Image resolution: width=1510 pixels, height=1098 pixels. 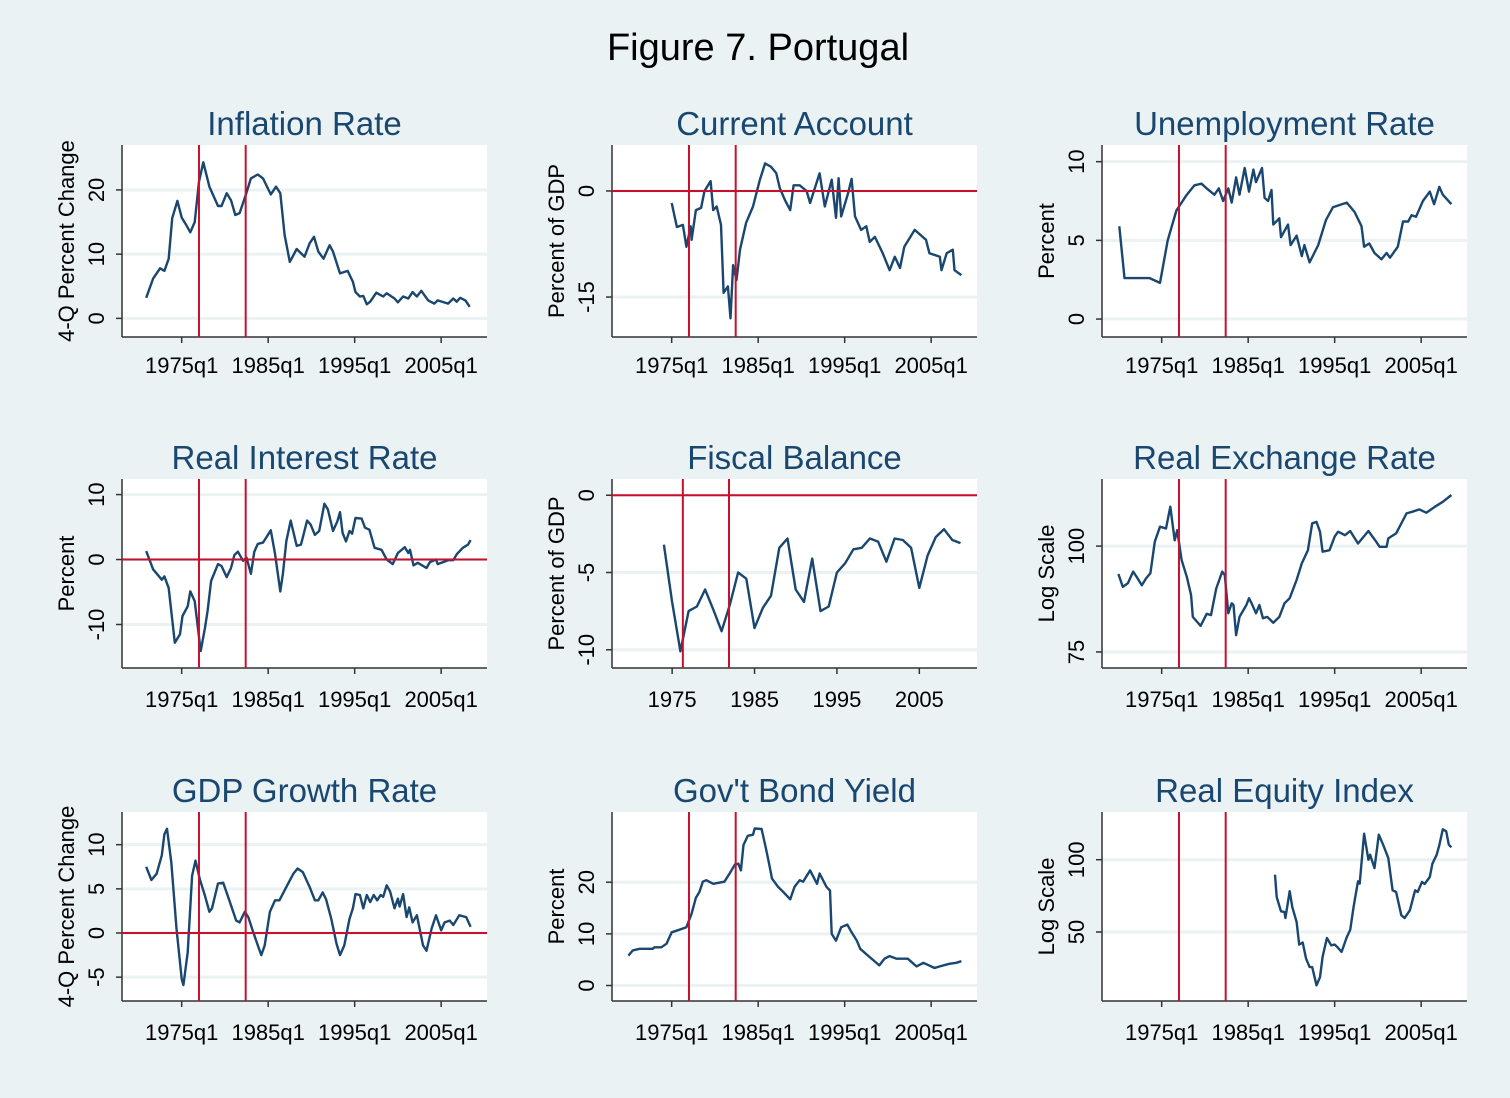 What do you see at coordinates (1284, 790) in the screenshot?
I see `panel-title: Real Equity Index` at bounding box center [1284, 790].